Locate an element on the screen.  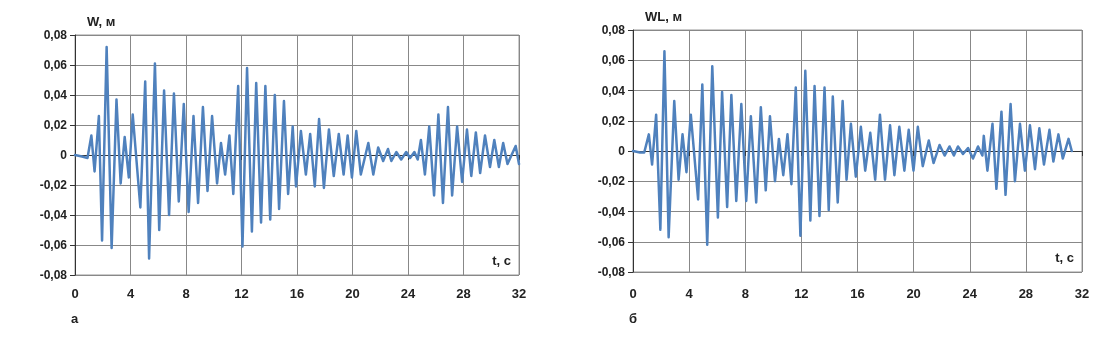
text: а is located at coordinates (75, 318).